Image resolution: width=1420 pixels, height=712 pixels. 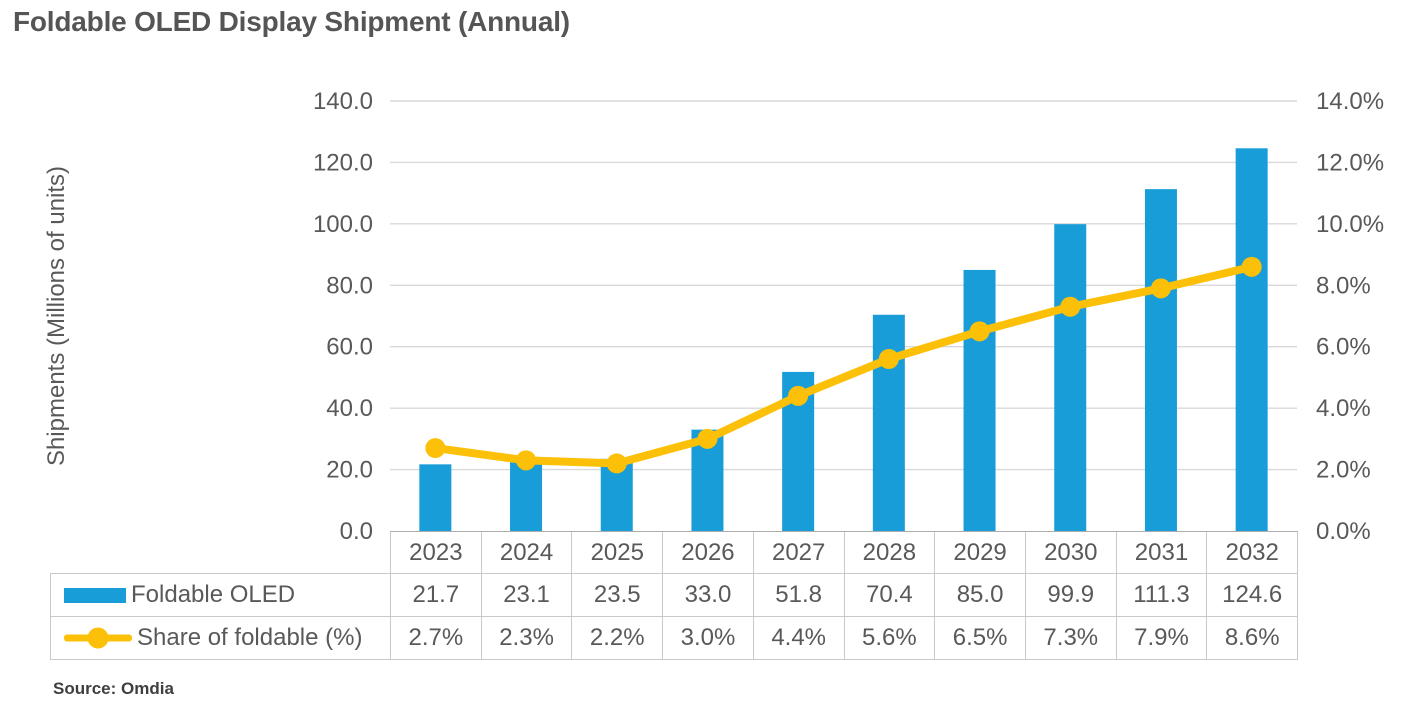 What do you see at coordinates (798, 552) in the screenshot?
I see `year-cell-2027: 2027` at bounding box center [798, 552].